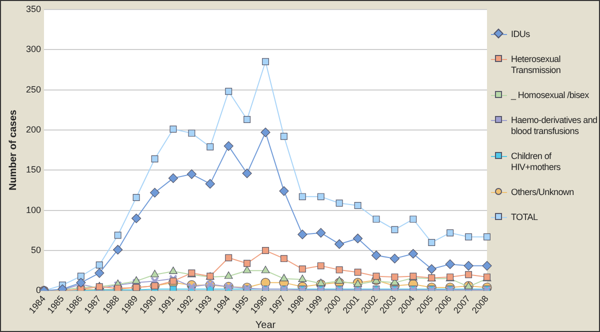  I want to click on y-tick-label: 250, so click(34, 89).